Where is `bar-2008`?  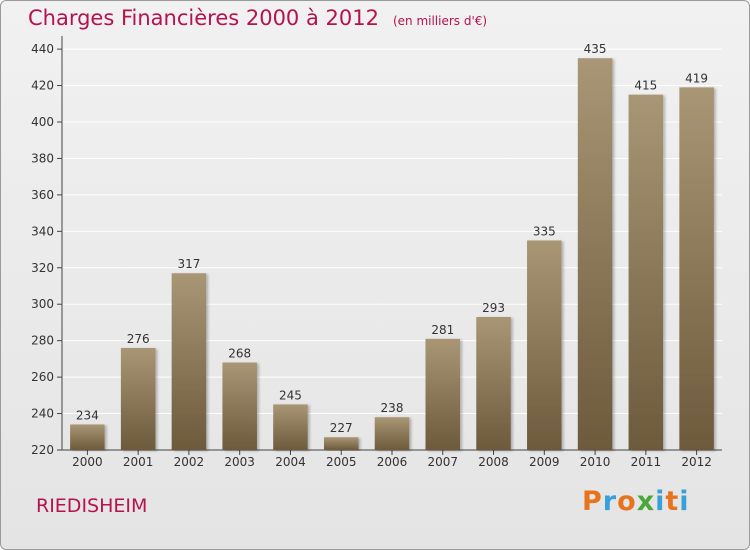 bar-2008 is located at coordinates (493, 383).